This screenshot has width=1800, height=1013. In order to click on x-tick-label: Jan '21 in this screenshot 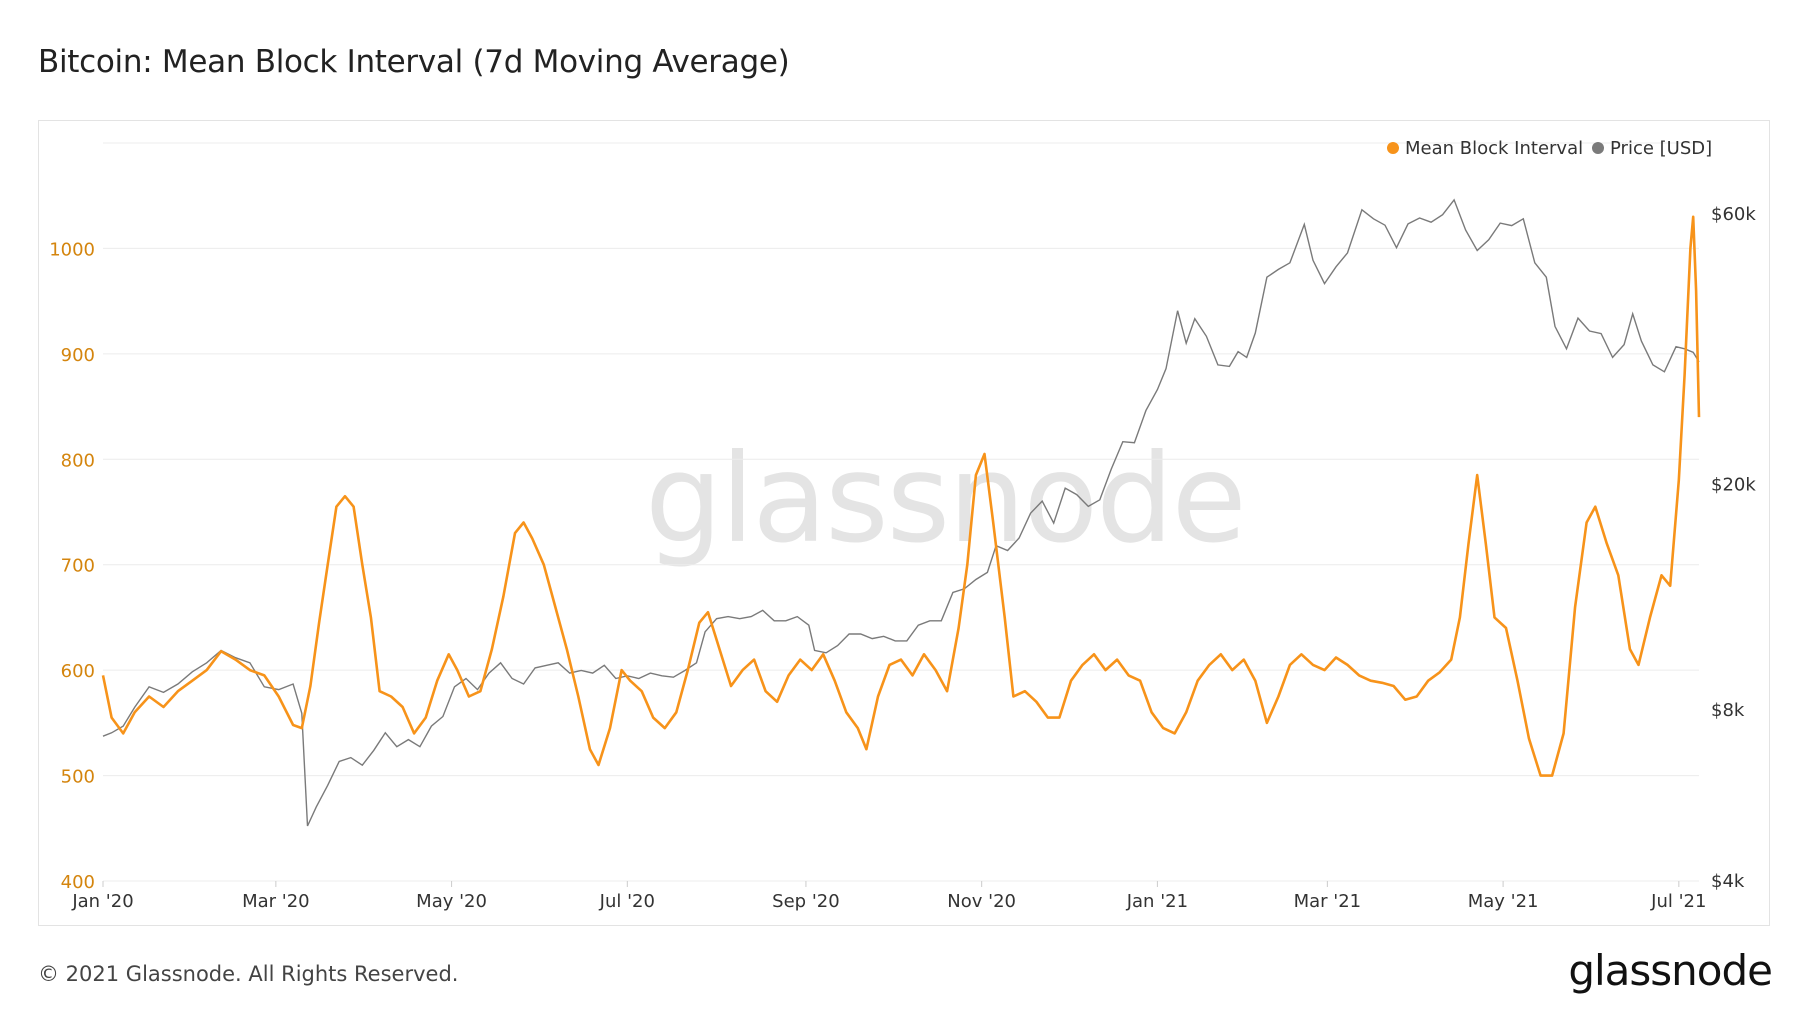, I will do `click(1157, 901)`.